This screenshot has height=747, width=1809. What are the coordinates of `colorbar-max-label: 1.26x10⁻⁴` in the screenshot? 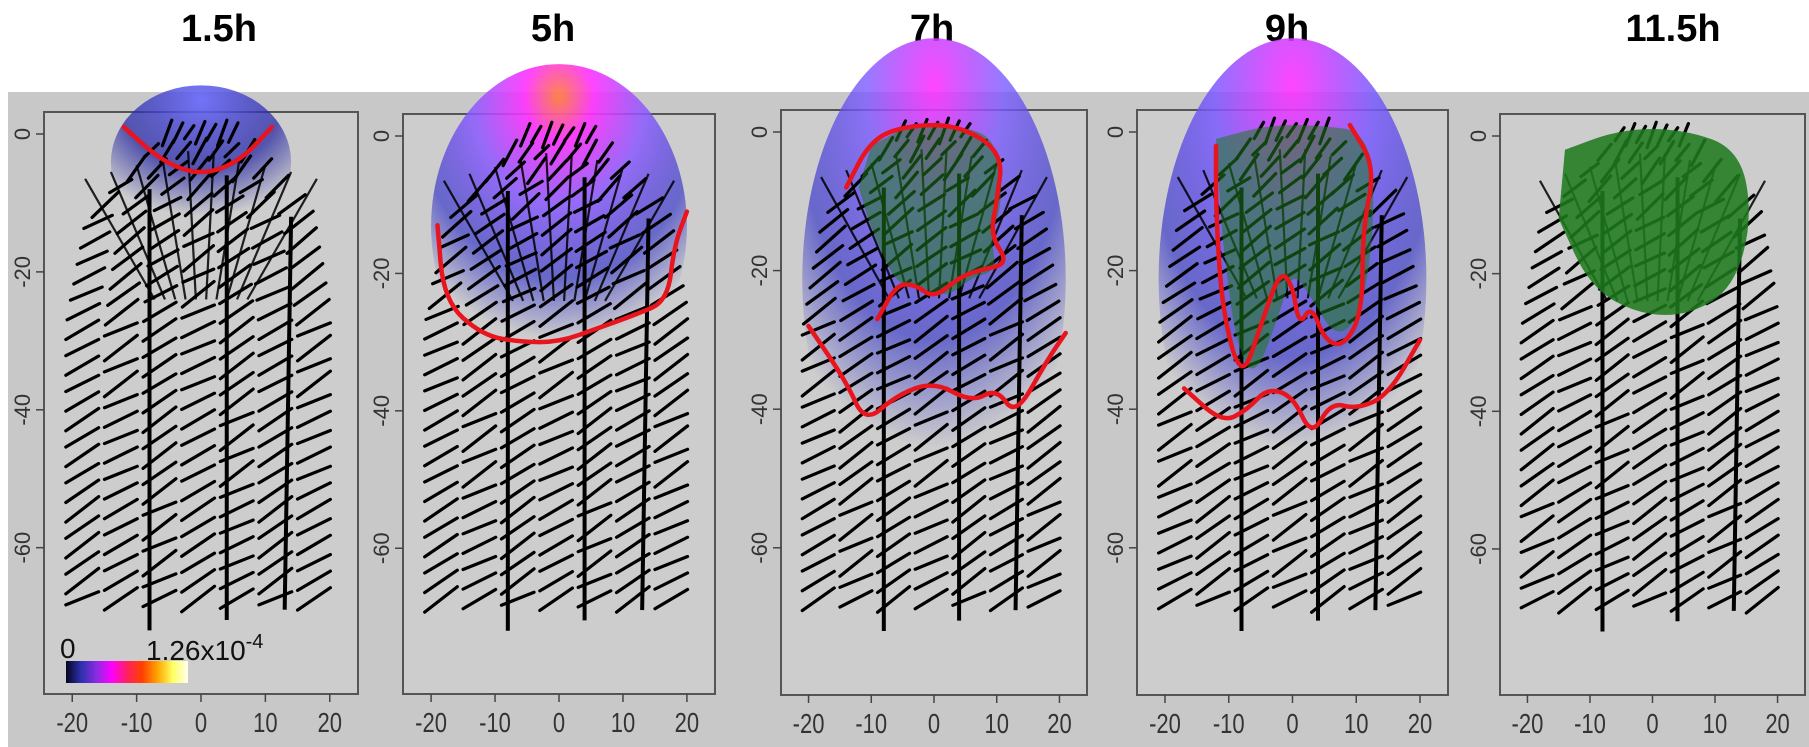 It's located at (204, 648).